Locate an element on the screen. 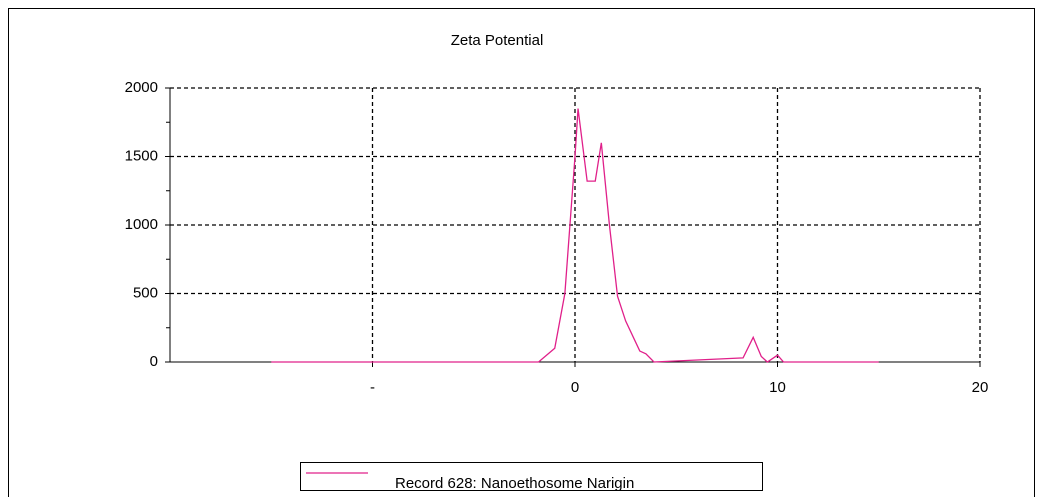 The width and height of the screenshot is (1043, 497). x-tick-label: 10 is located at coordinates (777, 387).